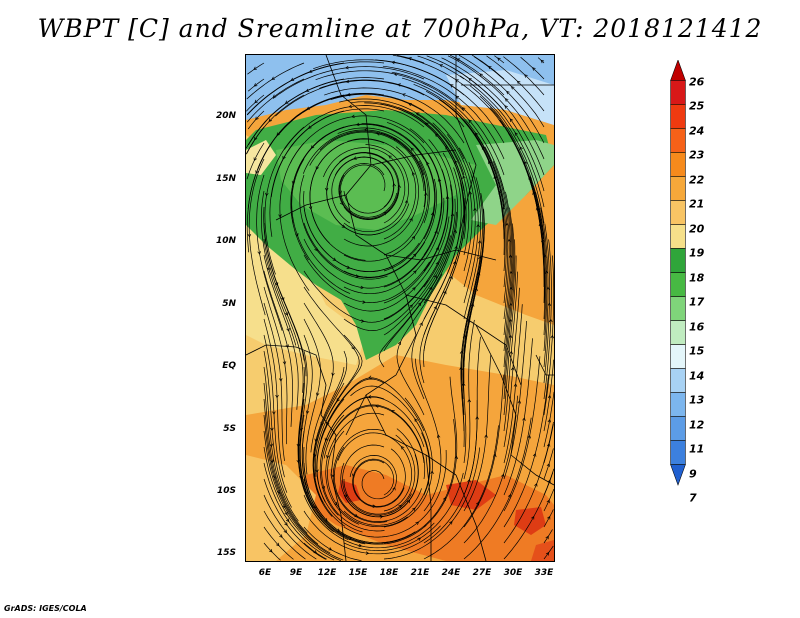 The image size is (800, 618). I want to click on colorbar, so click(678, 273).